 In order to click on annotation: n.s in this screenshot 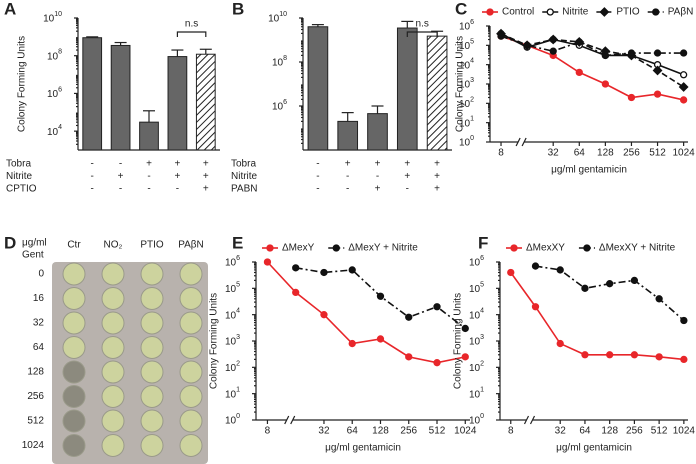, I will do `click(191, 24)`.